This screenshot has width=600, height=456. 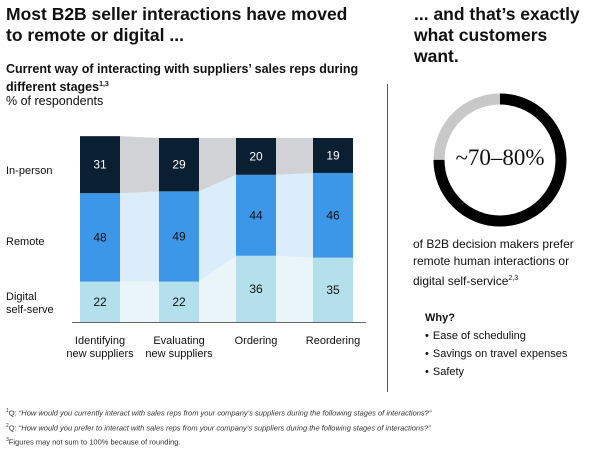 I want to click on bar-value-label: 29, so click(x=179, y=165).